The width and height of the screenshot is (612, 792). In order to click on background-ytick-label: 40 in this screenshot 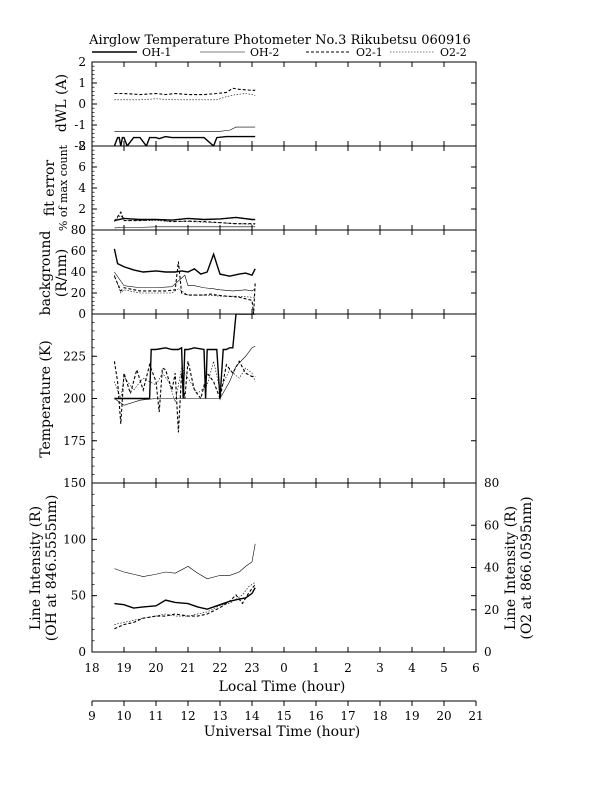, I will do `click(78, 272)`.